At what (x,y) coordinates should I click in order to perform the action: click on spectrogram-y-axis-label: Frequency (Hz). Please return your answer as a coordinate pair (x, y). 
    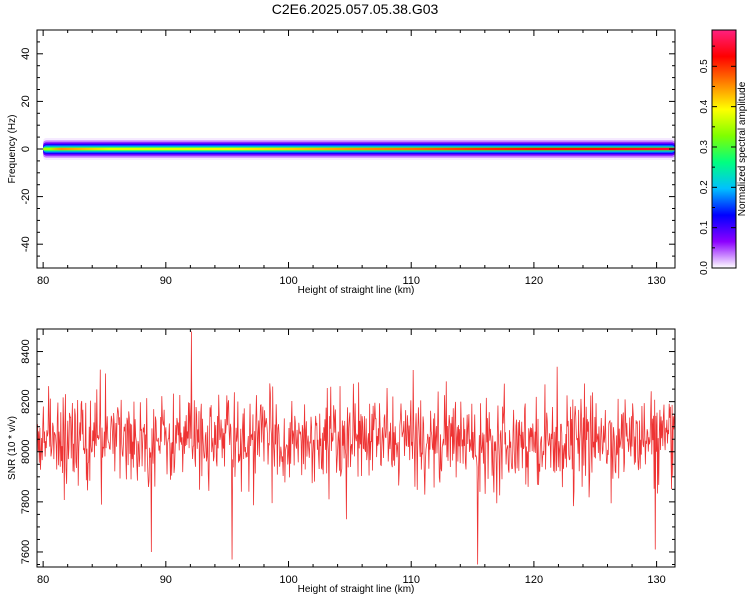
    Looking at the image, I should click on (12, 149).